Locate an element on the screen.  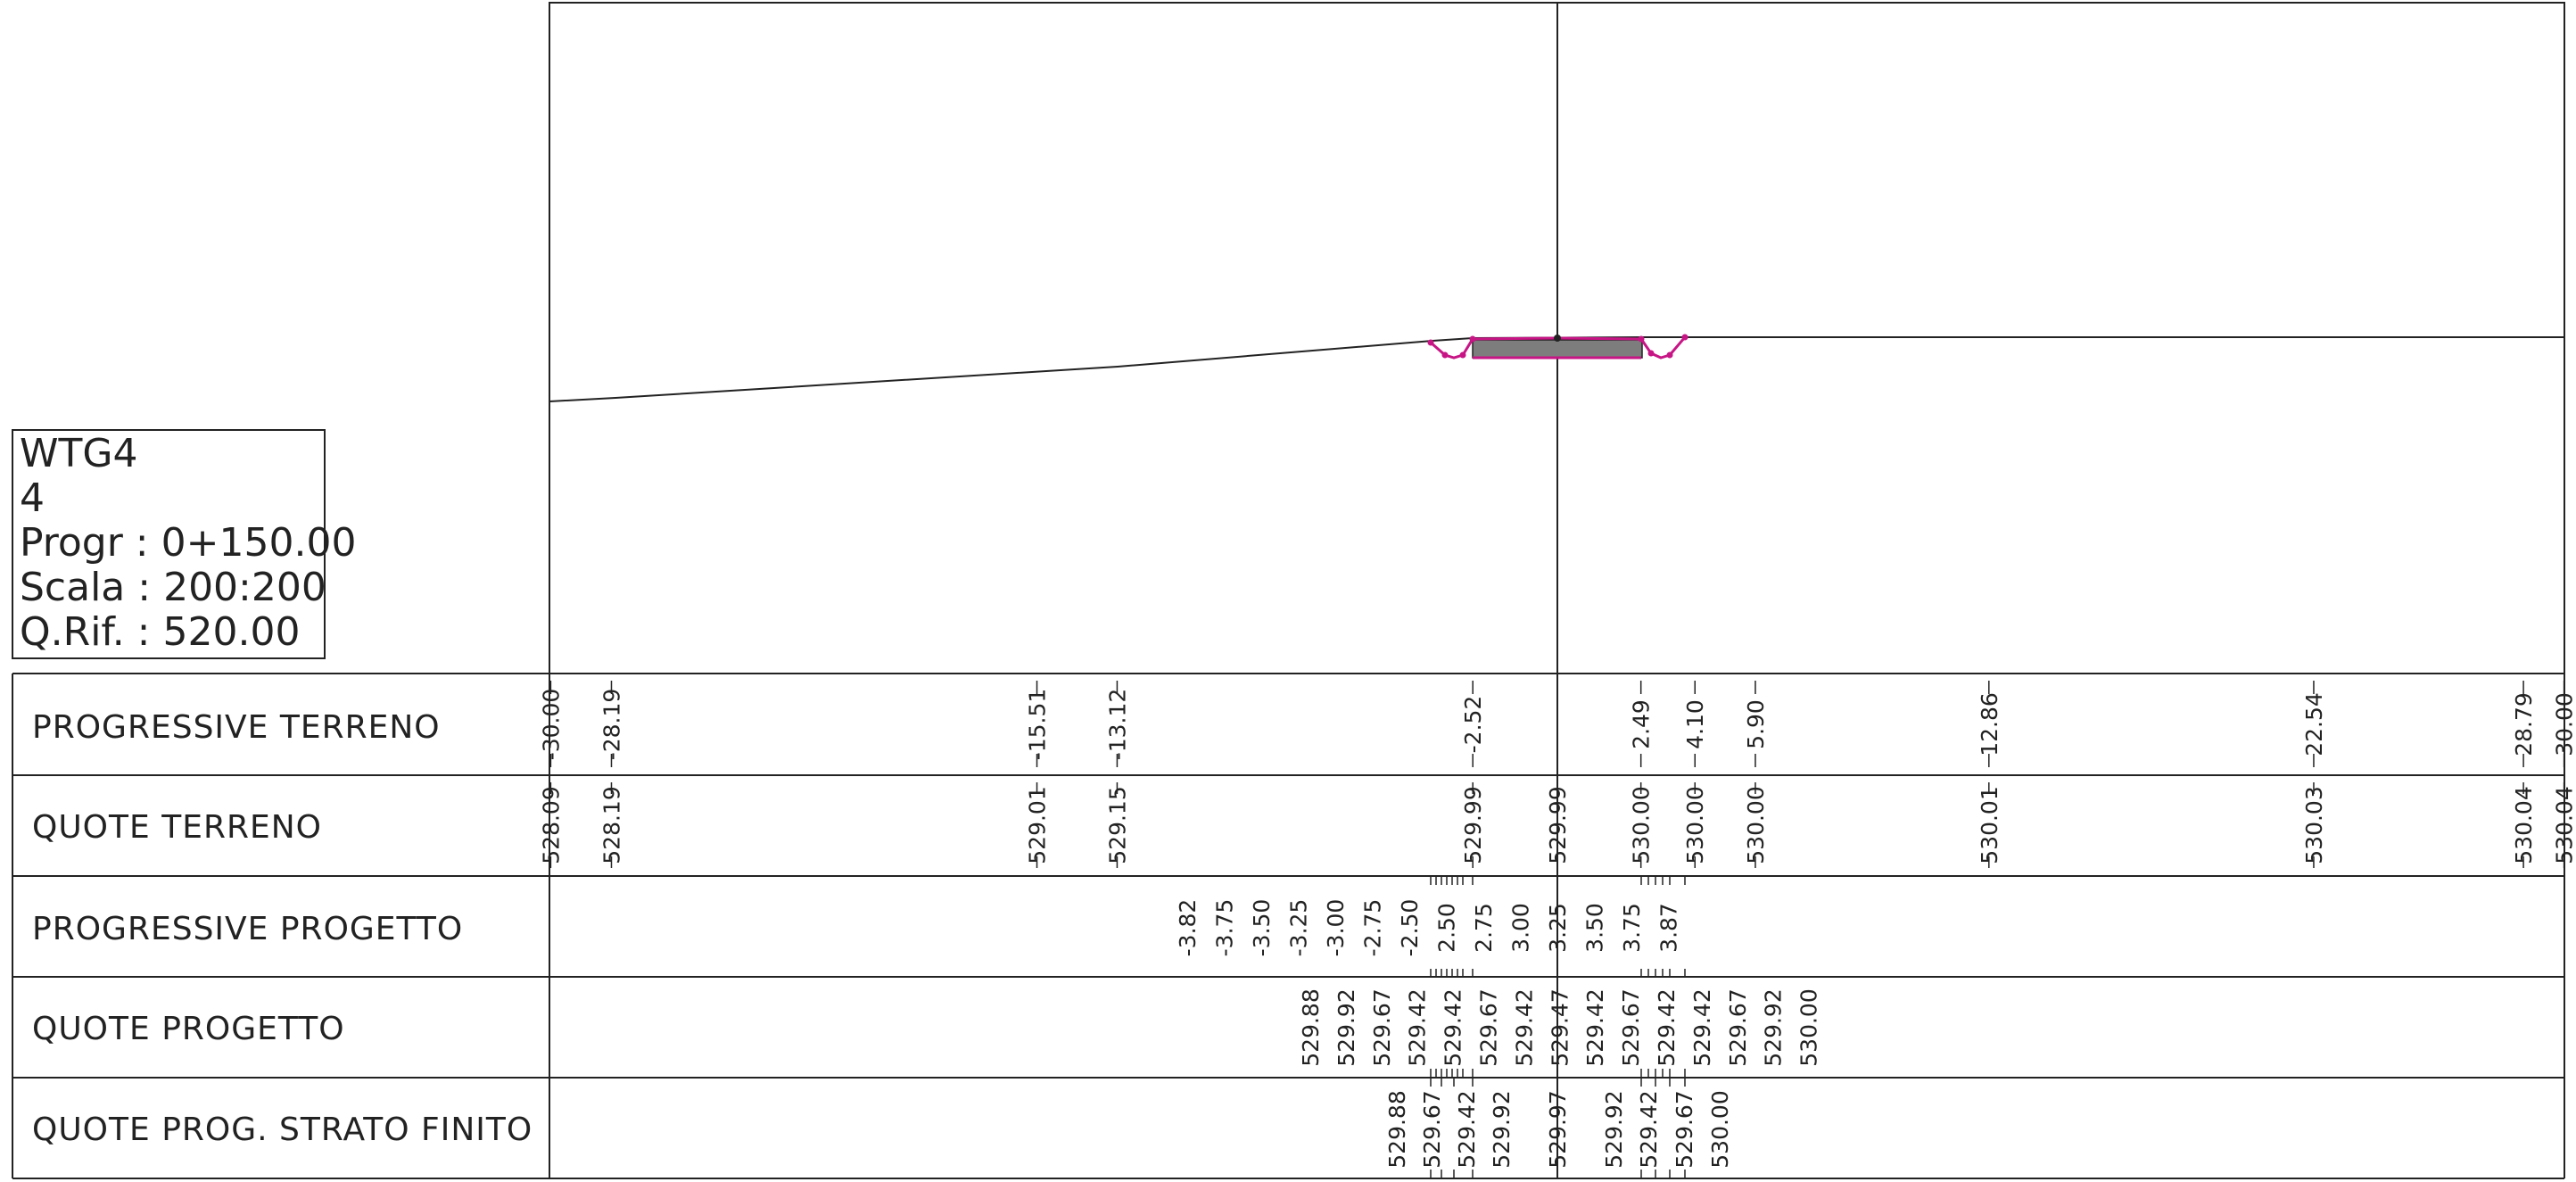
progressive-terreno-value: 22.54 is located at coordinates (2314, 724).